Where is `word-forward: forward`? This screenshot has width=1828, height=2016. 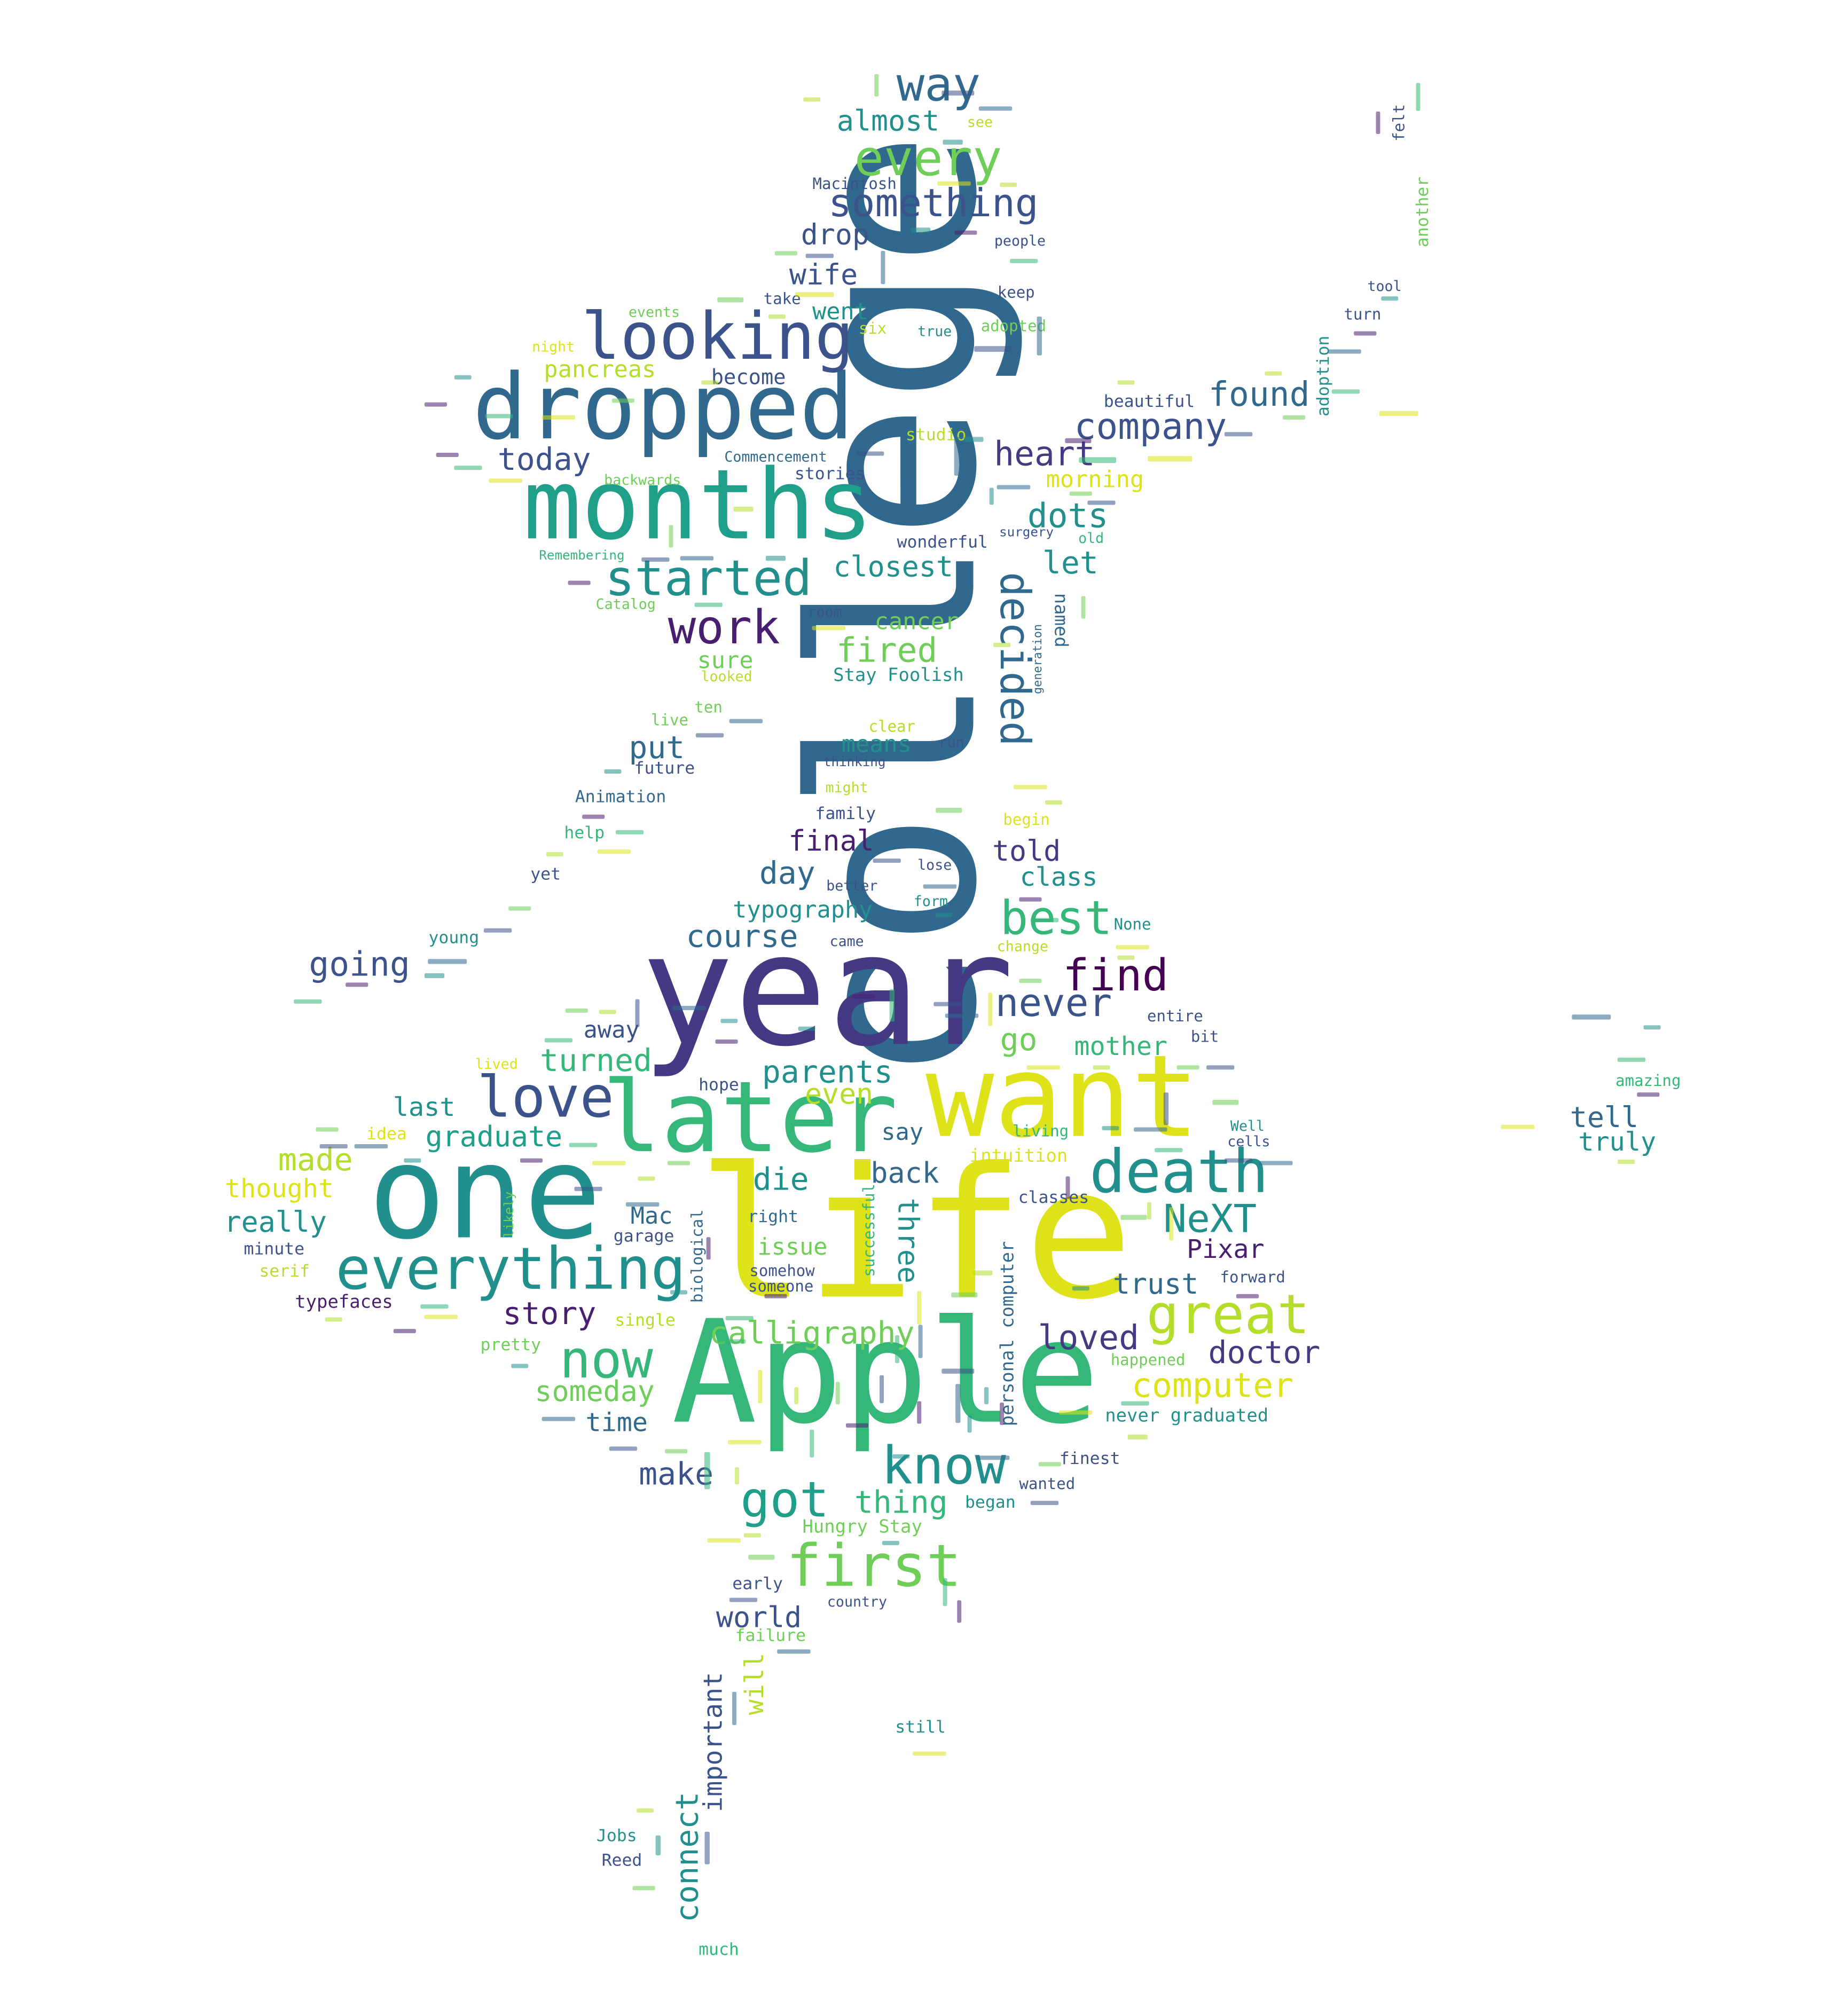 word-forward: forward is located at coordinates (1252, 1277).